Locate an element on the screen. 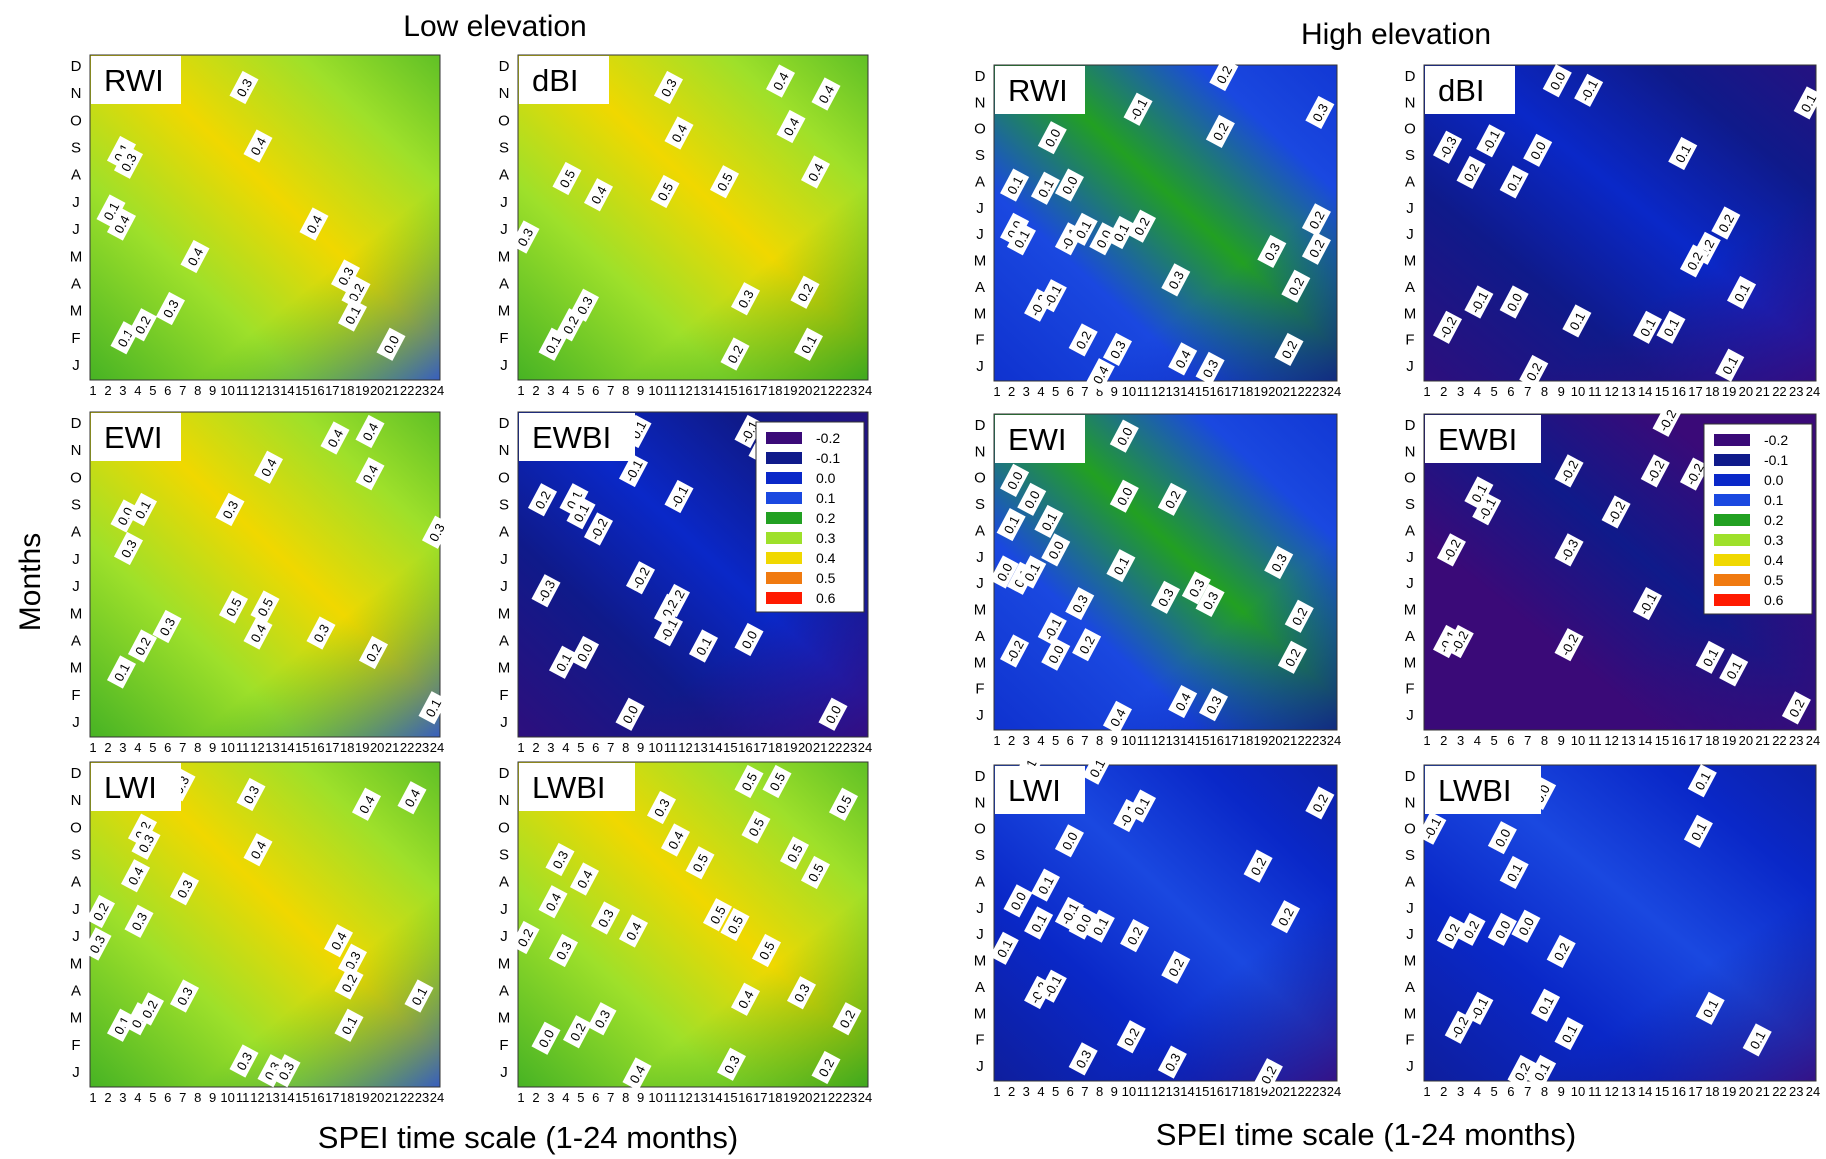  contour-label: 0.3 is located at coordinates (1196, 588).